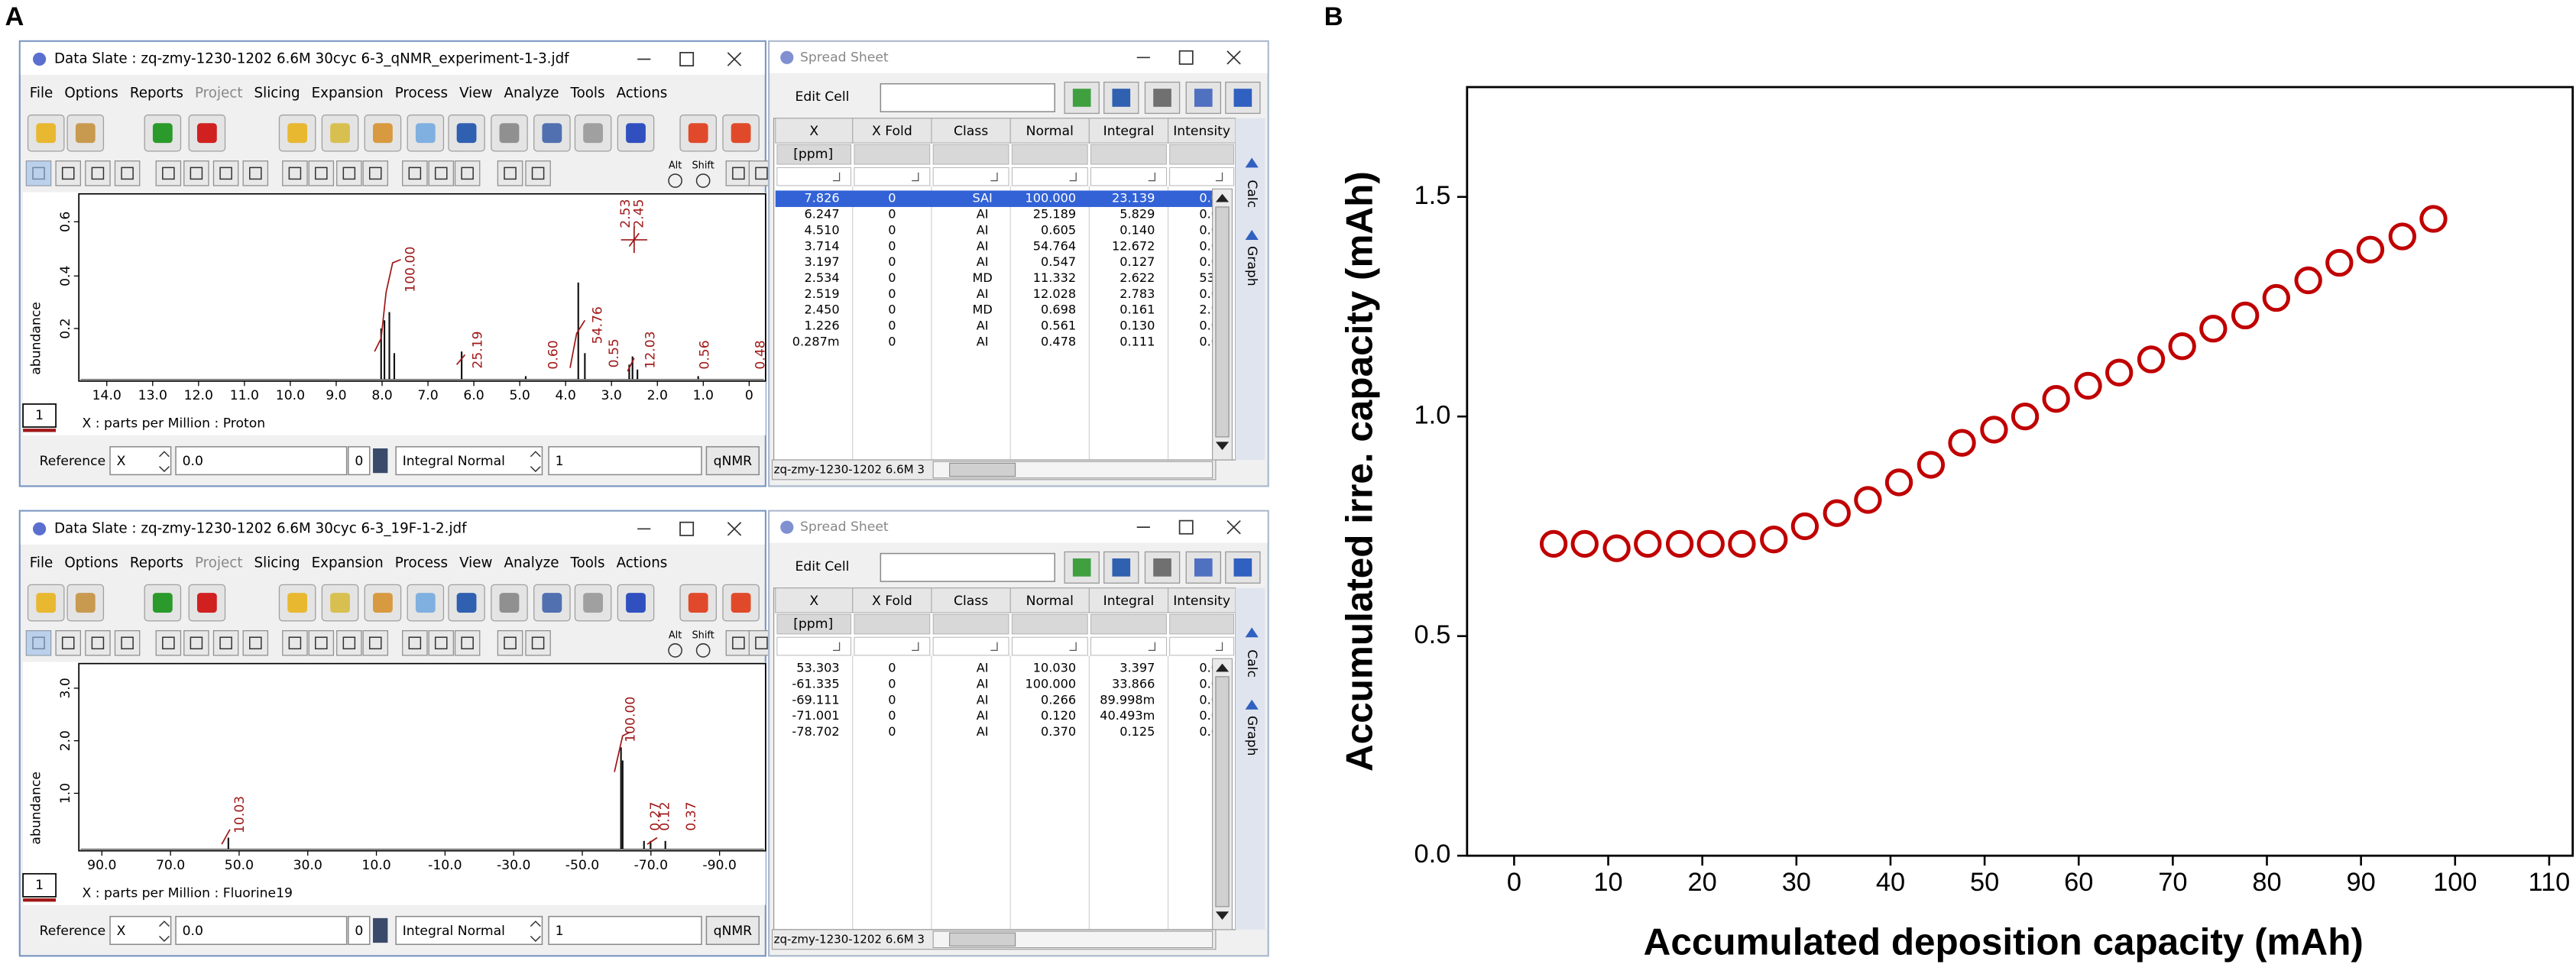 The width and height of the screenshot is (2576, 974). I want to click on filter-cell, so click(892, 176).